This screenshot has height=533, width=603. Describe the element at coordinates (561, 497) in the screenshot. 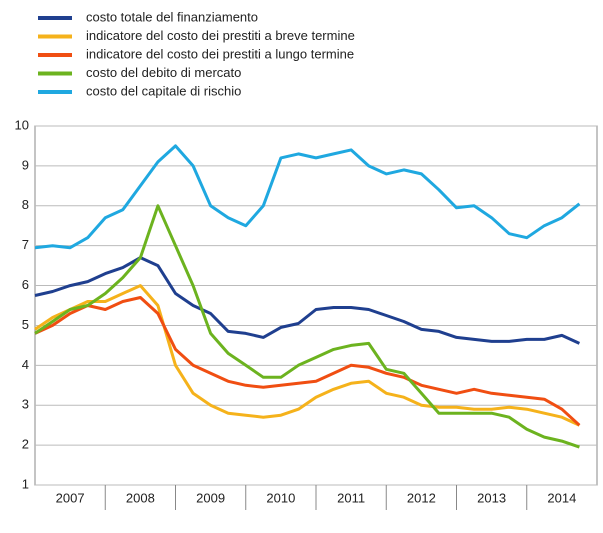

I see `x-tick-label: 2014` at that location.